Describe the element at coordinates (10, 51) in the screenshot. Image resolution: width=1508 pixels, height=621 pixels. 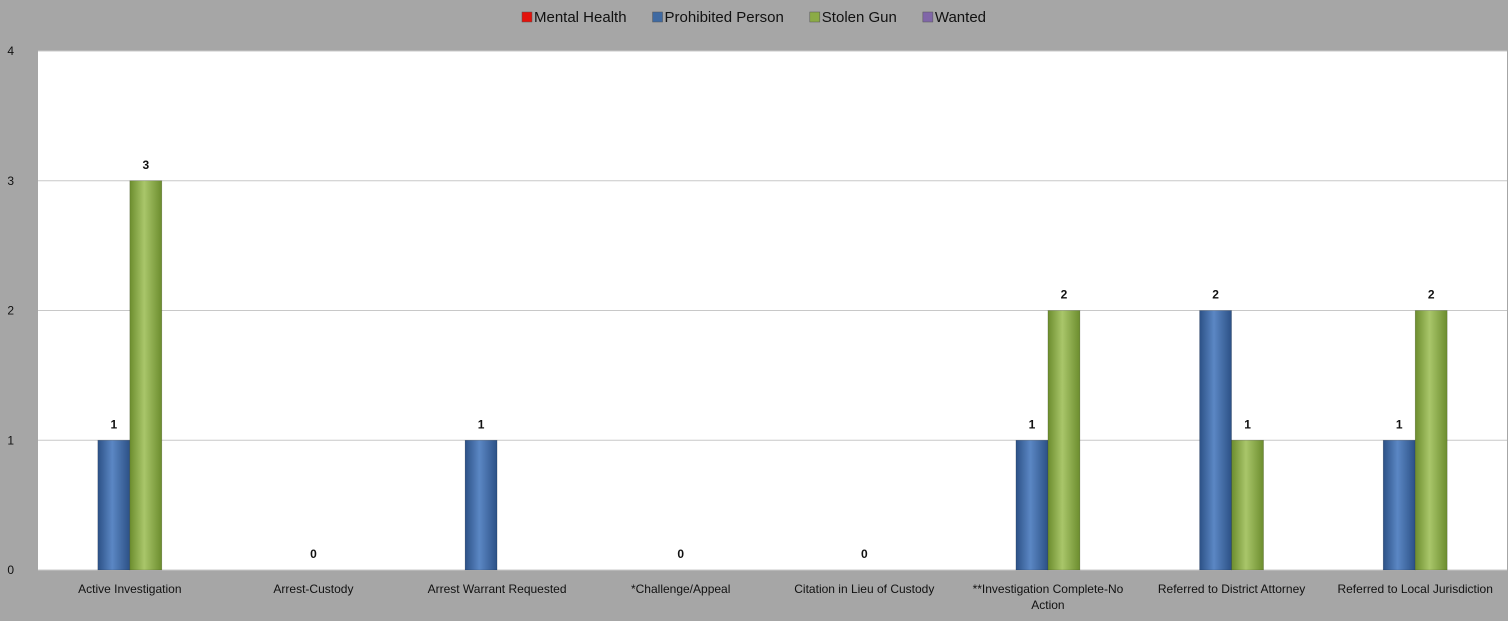
I see `y-tick-label: 4` at that location.